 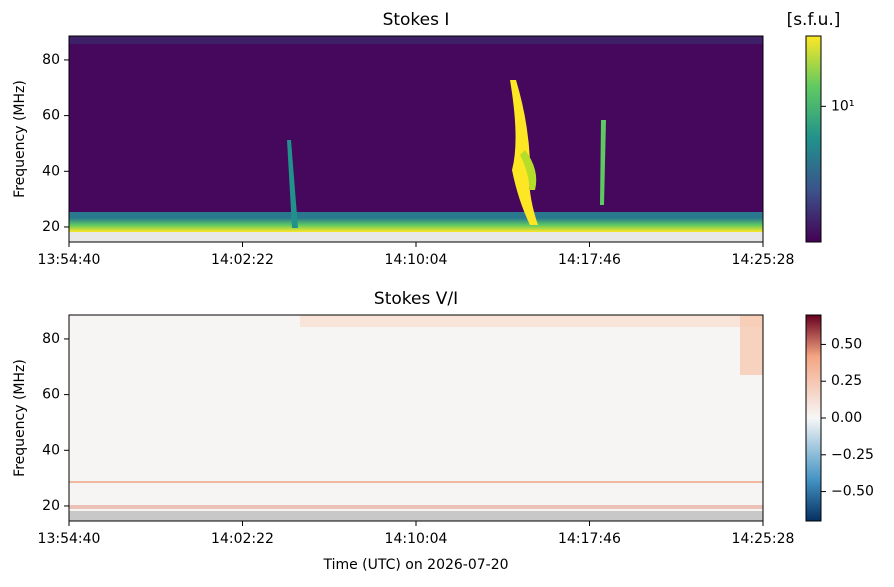 What do you see at coordinates (814, 20) in the screenshot?
I see `colorbar-label: [s.f.u.]` at bounding box center [814, 20].